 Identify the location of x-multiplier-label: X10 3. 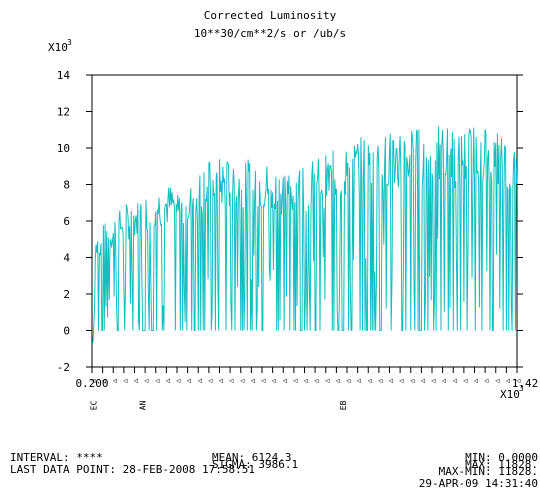
(512, 392).